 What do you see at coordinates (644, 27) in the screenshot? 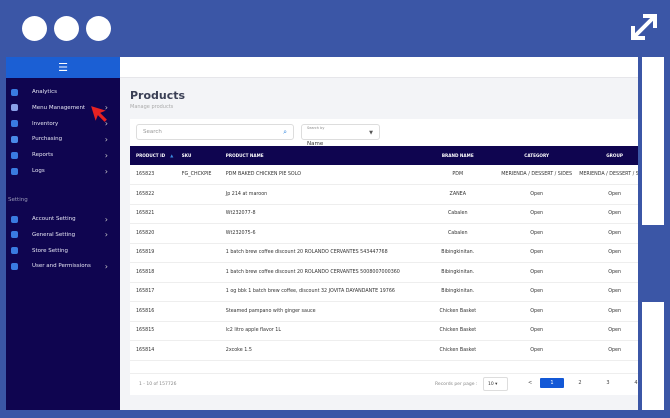
I see `expand-arrows-icon` at bounding box center [644, 27].